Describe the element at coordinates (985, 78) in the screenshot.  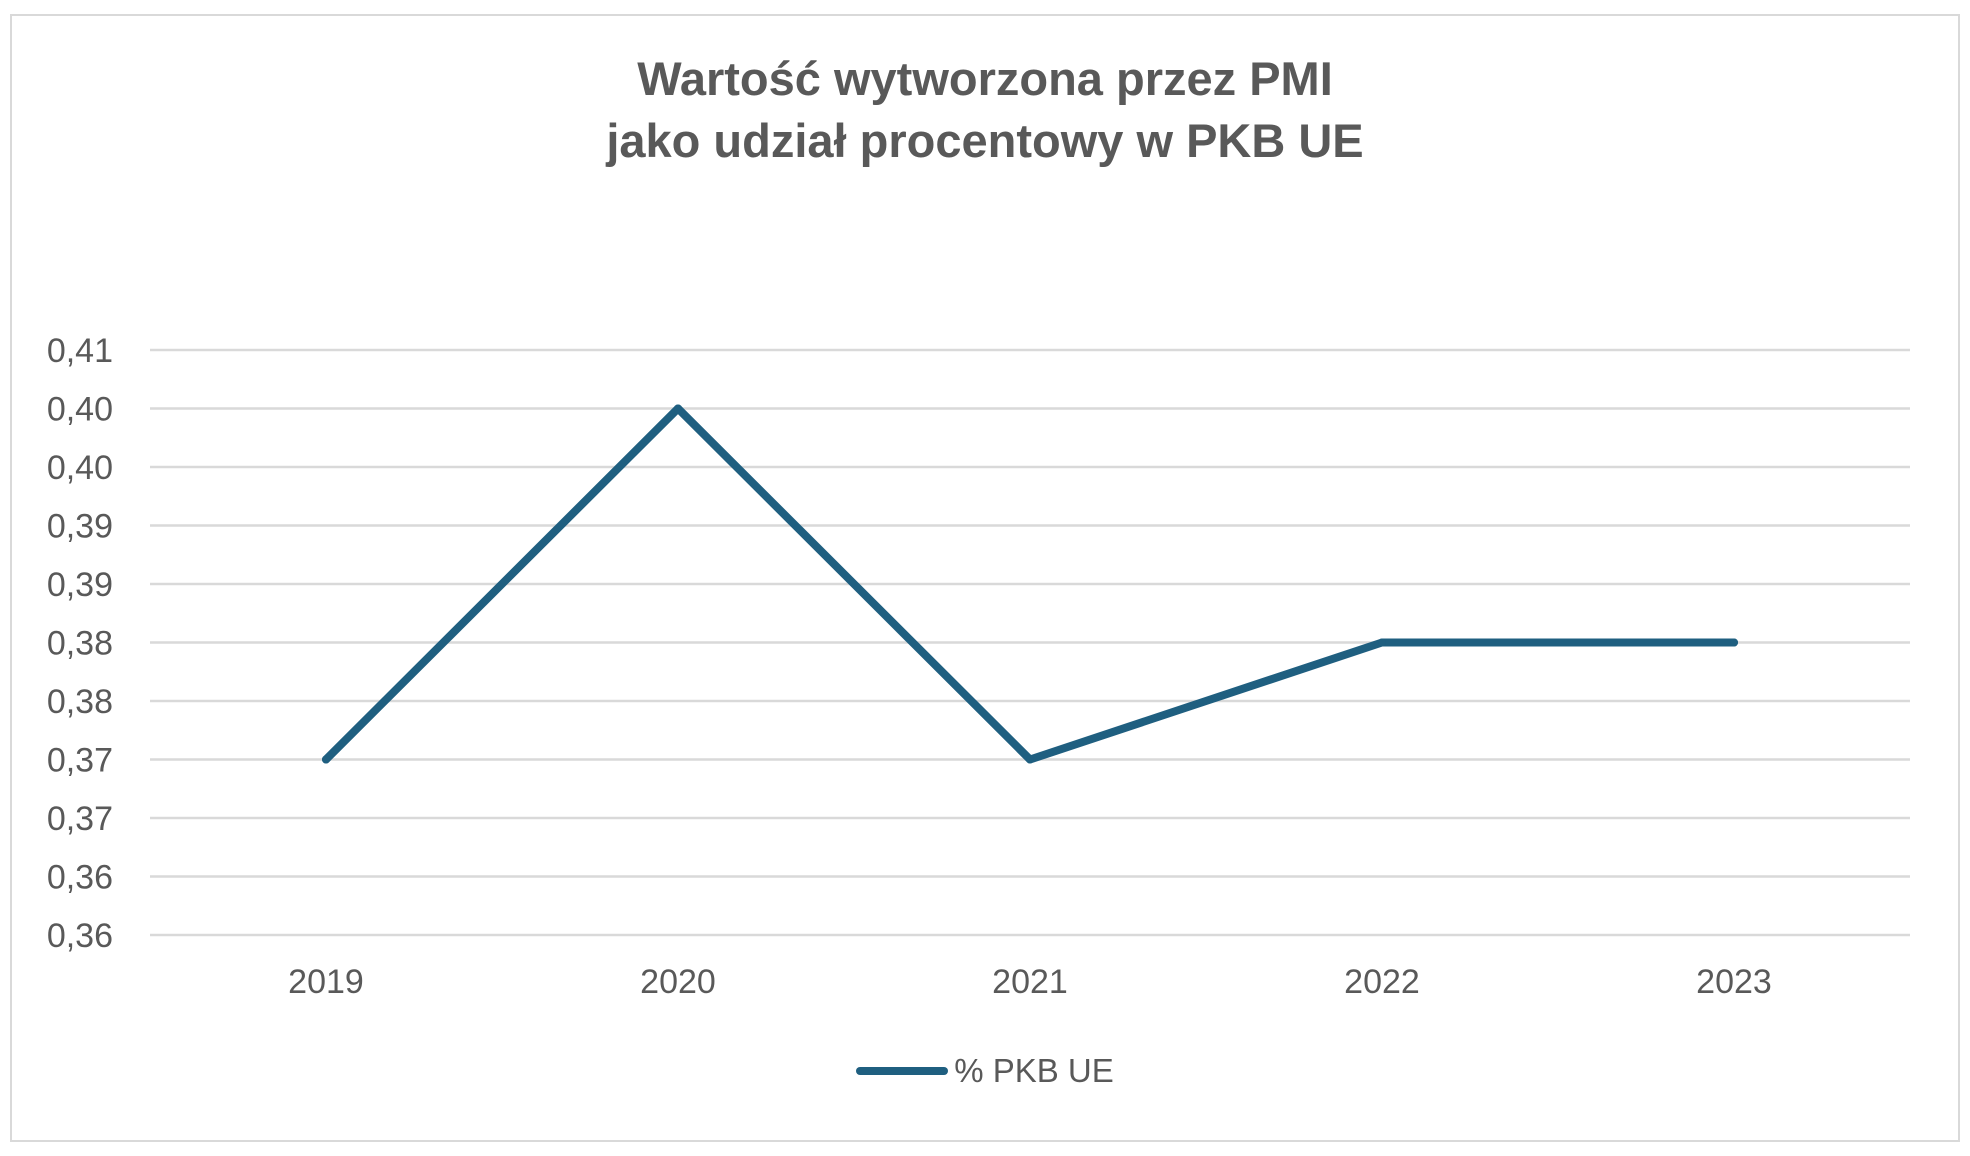
I see `chart-title-line-1: Wartość wytworzona przez PMI` at that location.